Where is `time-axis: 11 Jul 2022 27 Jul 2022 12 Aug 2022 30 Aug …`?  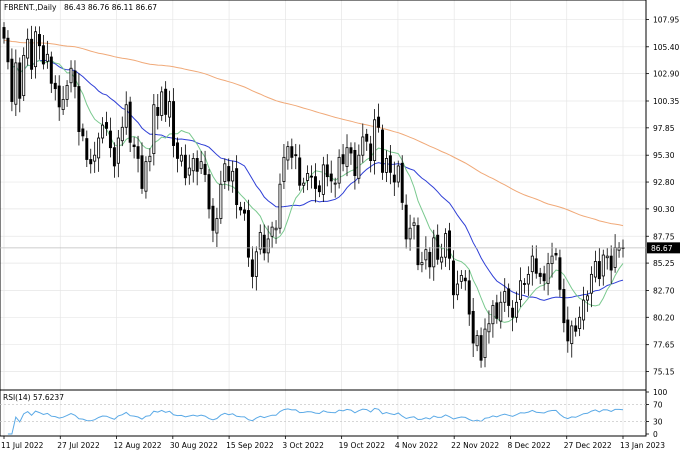
time-axis: 11 Jul 2022 27 Jul 2022 12 Aug 2022 30 Aug … is located at coordinates (333, 443).